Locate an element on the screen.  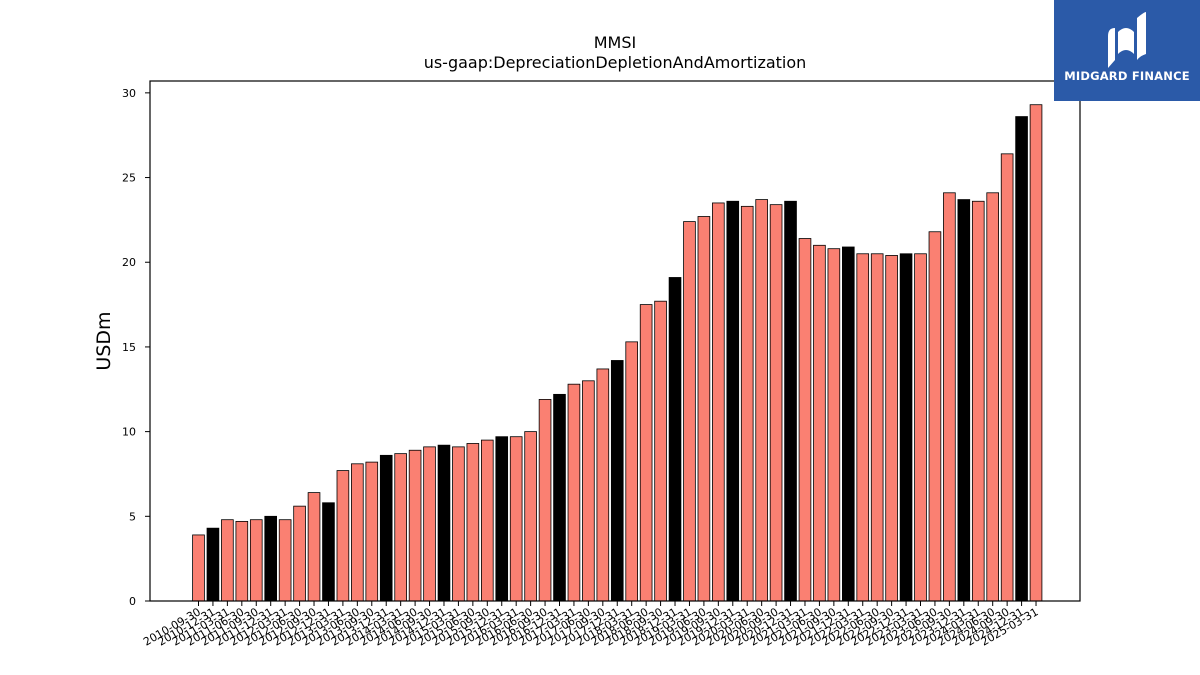
y-tick-label: 15 is located at coordinates (129, 347).